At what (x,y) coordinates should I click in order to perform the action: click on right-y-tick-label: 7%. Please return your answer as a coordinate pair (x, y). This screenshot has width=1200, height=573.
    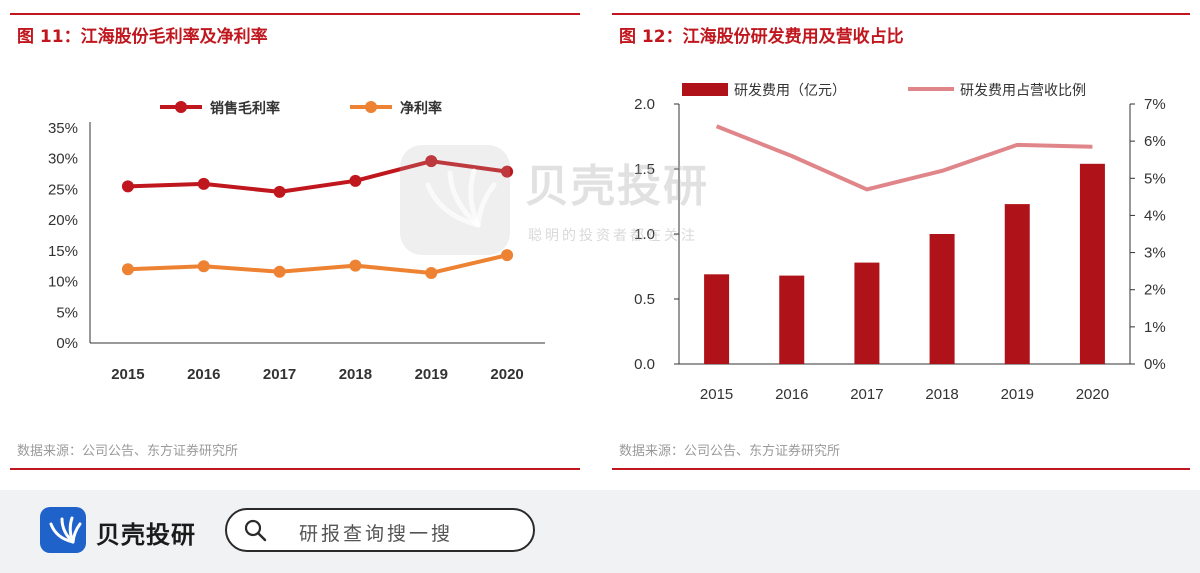
    Looking at the image, I should click on (1155, 104).